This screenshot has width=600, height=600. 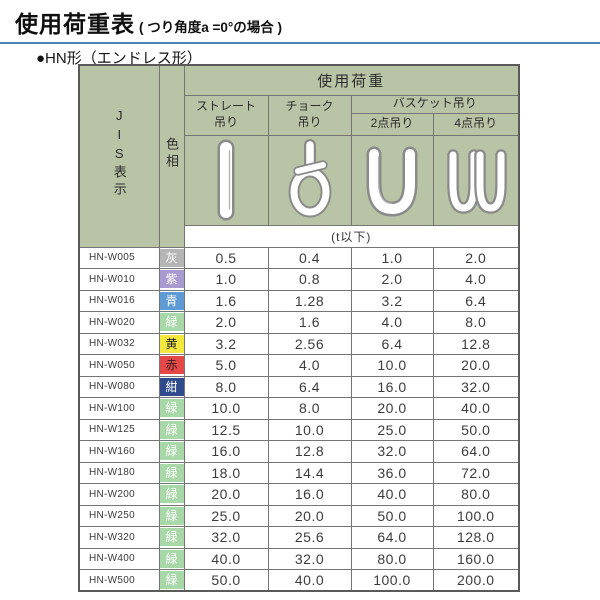 What do you see at coordinates (309, 180) in the screenshot?
I see `choke-sling-icon` at bounding box center [309, 180].